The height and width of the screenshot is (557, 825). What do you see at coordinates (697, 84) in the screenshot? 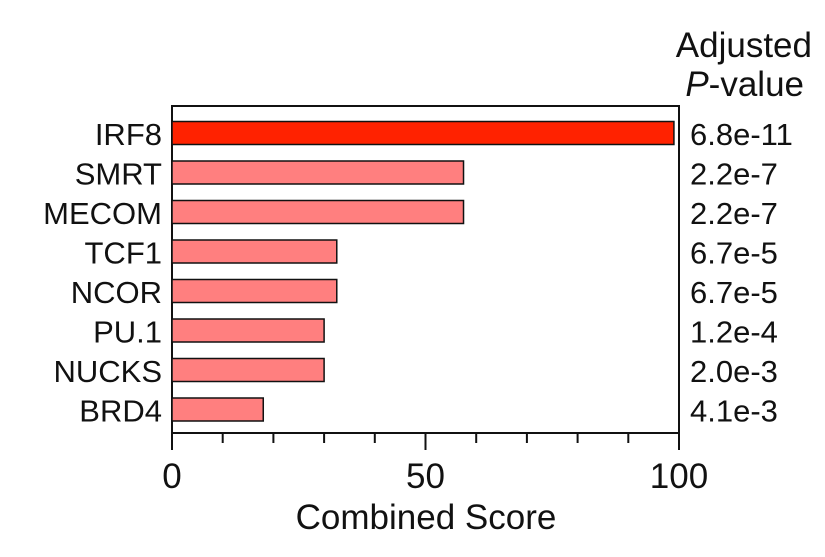
I see `pvalue-header-italic: P` at bounding box center [697, 84].